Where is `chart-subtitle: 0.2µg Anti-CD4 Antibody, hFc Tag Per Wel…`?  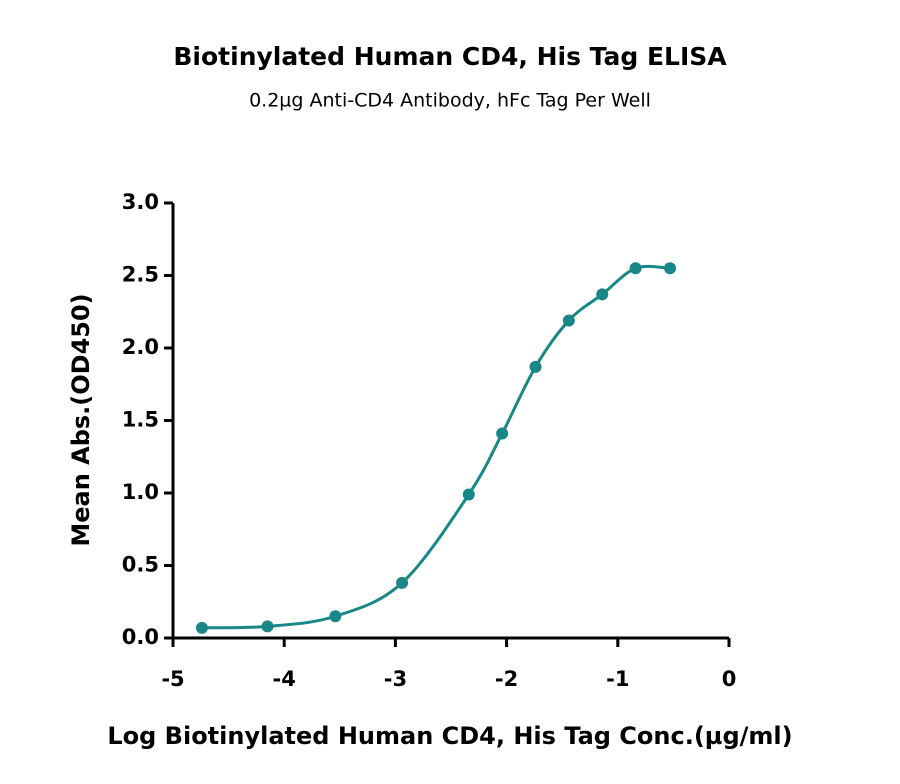
chart-subtitle: 0.2µg Anti-CD4 Antibody, hFc Tag Per Wel… is located at coordinates (450, 101).